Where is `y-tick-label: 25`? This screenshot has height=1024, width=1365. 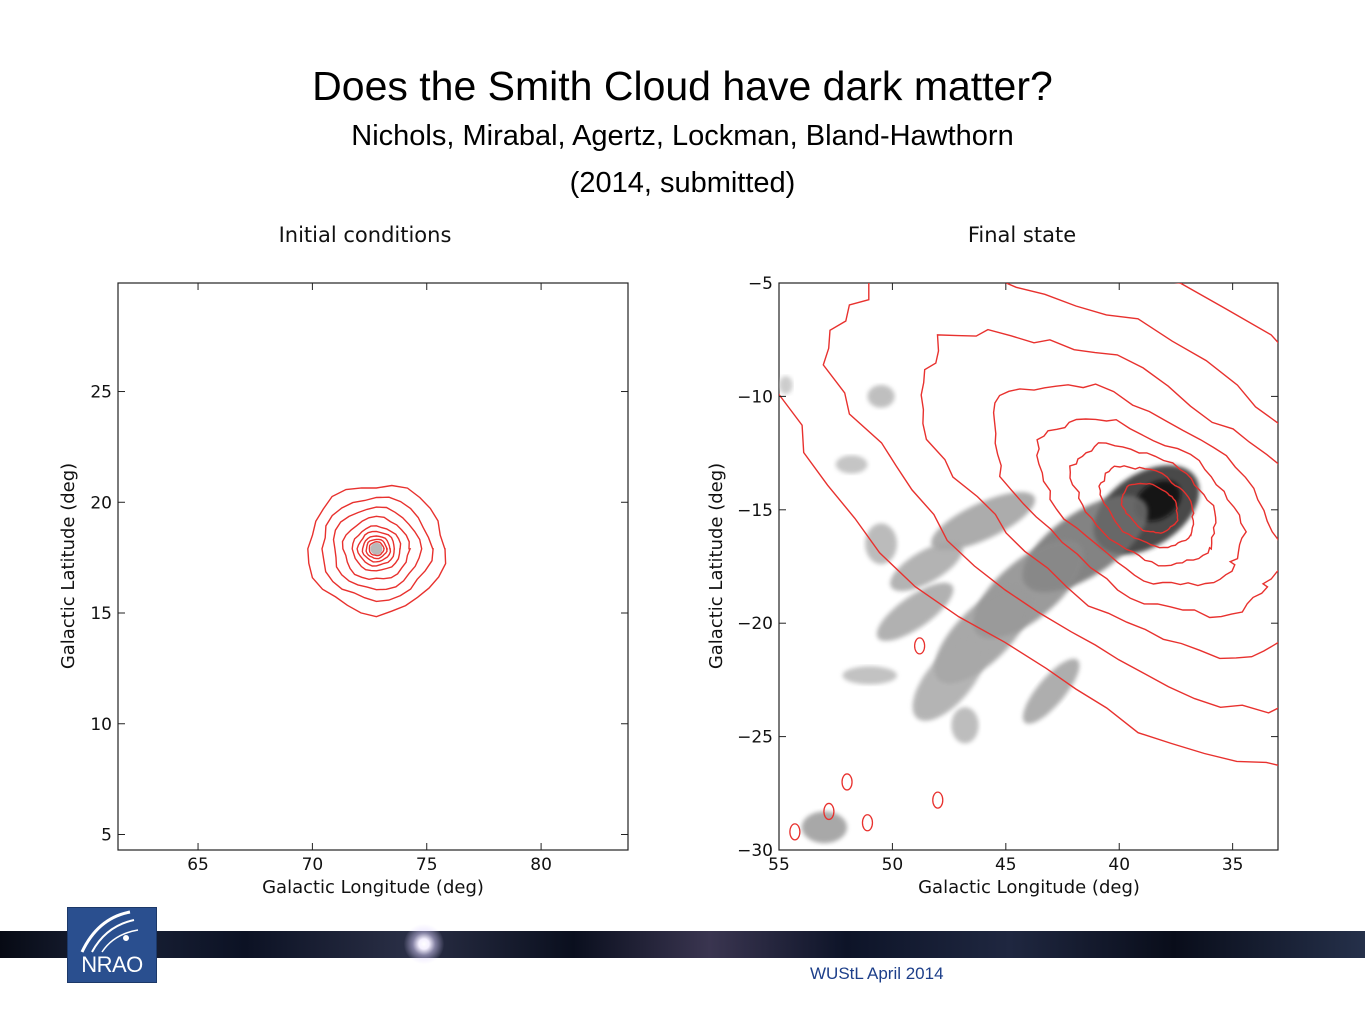 y-tick-label: 25 is located at coordinates (101, 393).